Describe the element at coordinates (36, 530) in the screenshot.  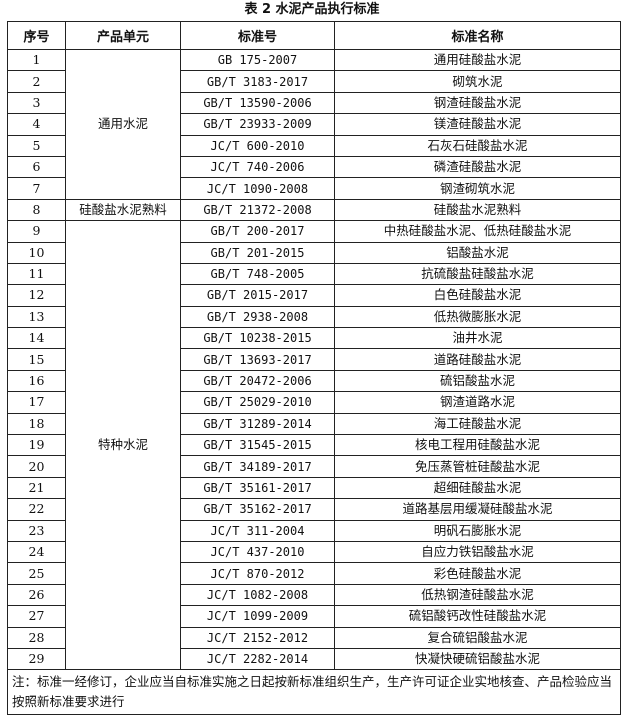
I see `row-number: 23` at that location.